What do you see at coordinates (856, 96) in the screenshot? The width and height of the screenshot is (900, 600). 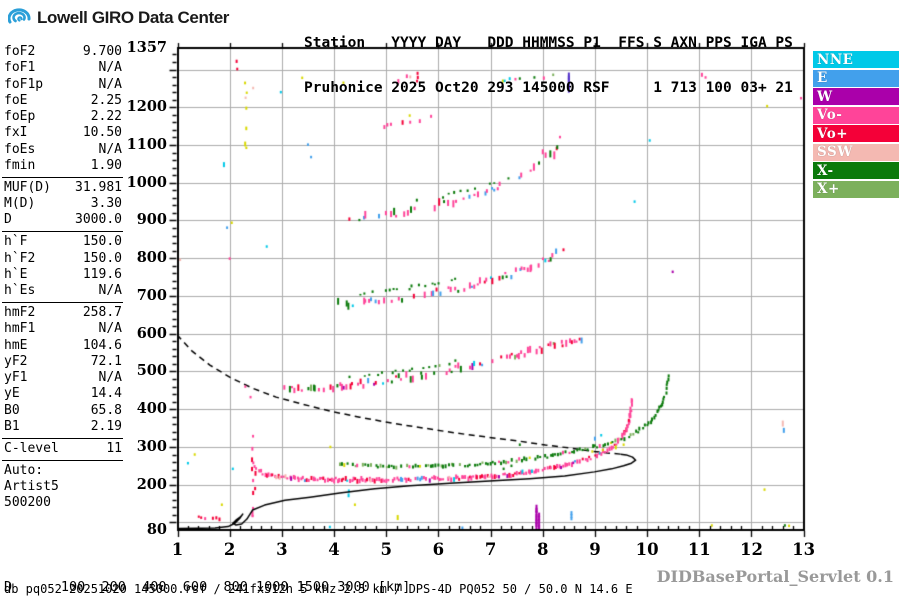 I see `legend-item-w: W` at bounding box center [856, 96].